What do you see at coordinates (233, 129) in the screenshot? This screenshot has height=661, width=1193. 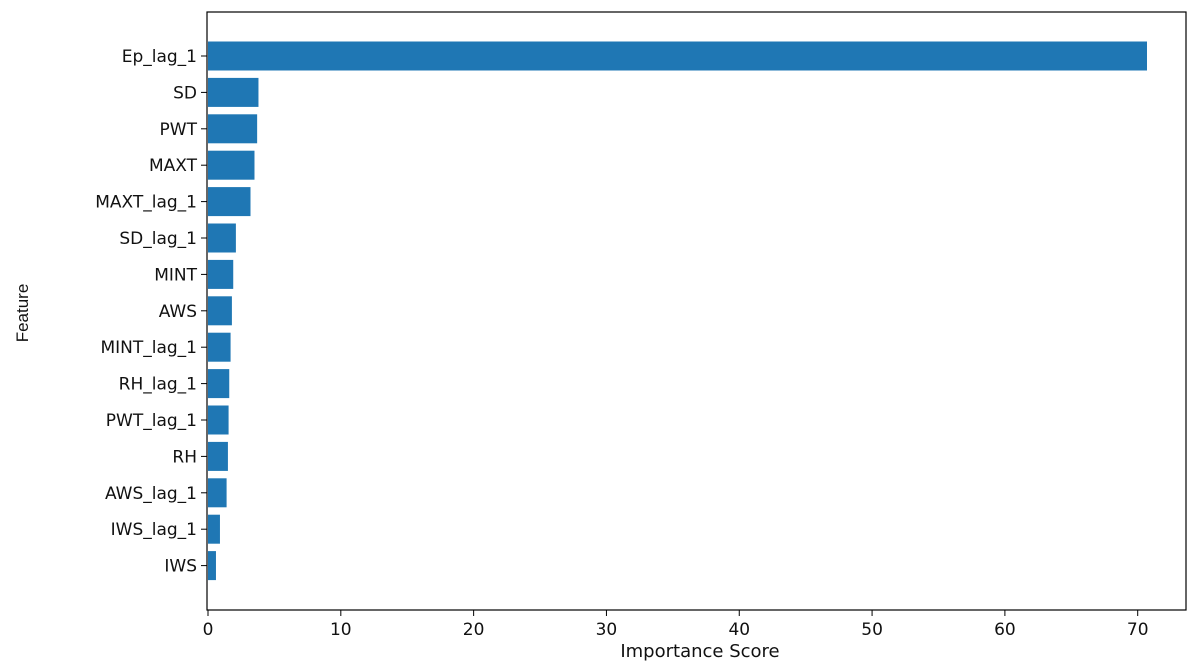 I see `bar-pwt` at bounding box center [233, 129].